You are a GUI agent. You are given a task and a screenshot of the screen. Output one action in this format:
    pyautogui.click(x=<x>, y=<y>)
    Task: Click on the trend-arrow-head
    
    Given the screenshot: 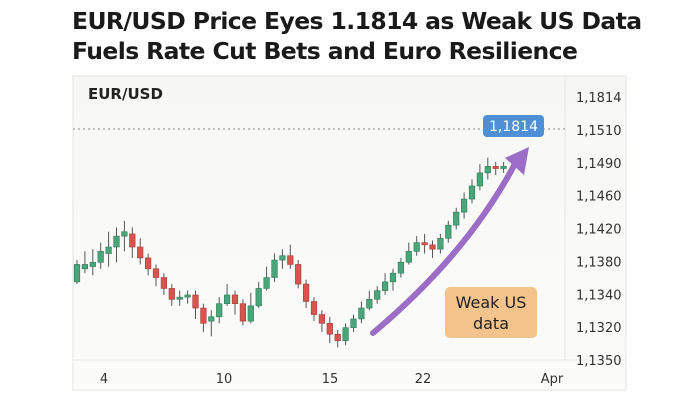 What is the action you would take?
    pyautogui.click(x=517, y=161)
    